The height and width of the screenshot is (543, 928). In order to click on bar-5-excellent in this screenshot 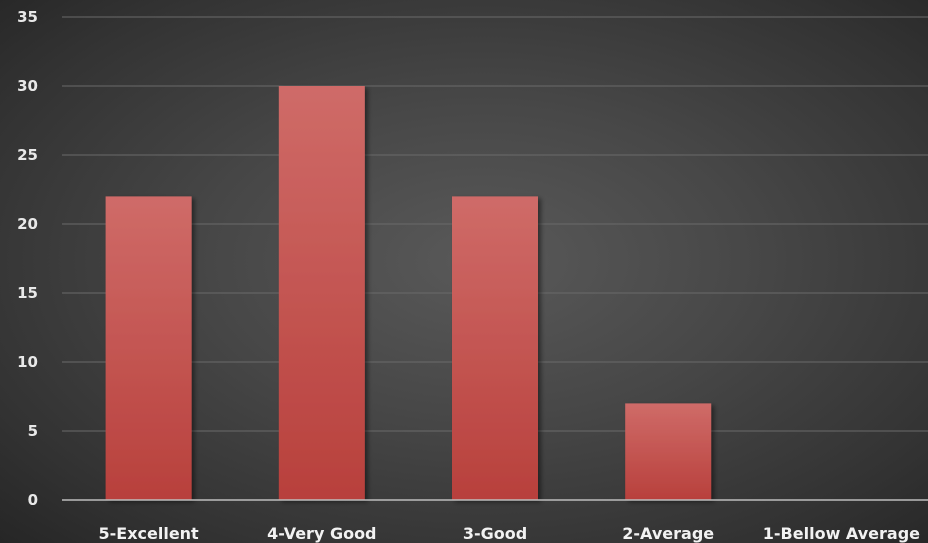, I will do `click(148, 348)`.